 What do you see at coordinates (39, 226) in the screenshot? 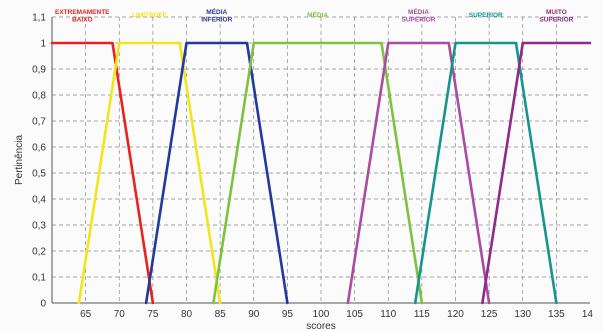
I see `y-tick-label: 0,3` at bounding box center [39, 226].